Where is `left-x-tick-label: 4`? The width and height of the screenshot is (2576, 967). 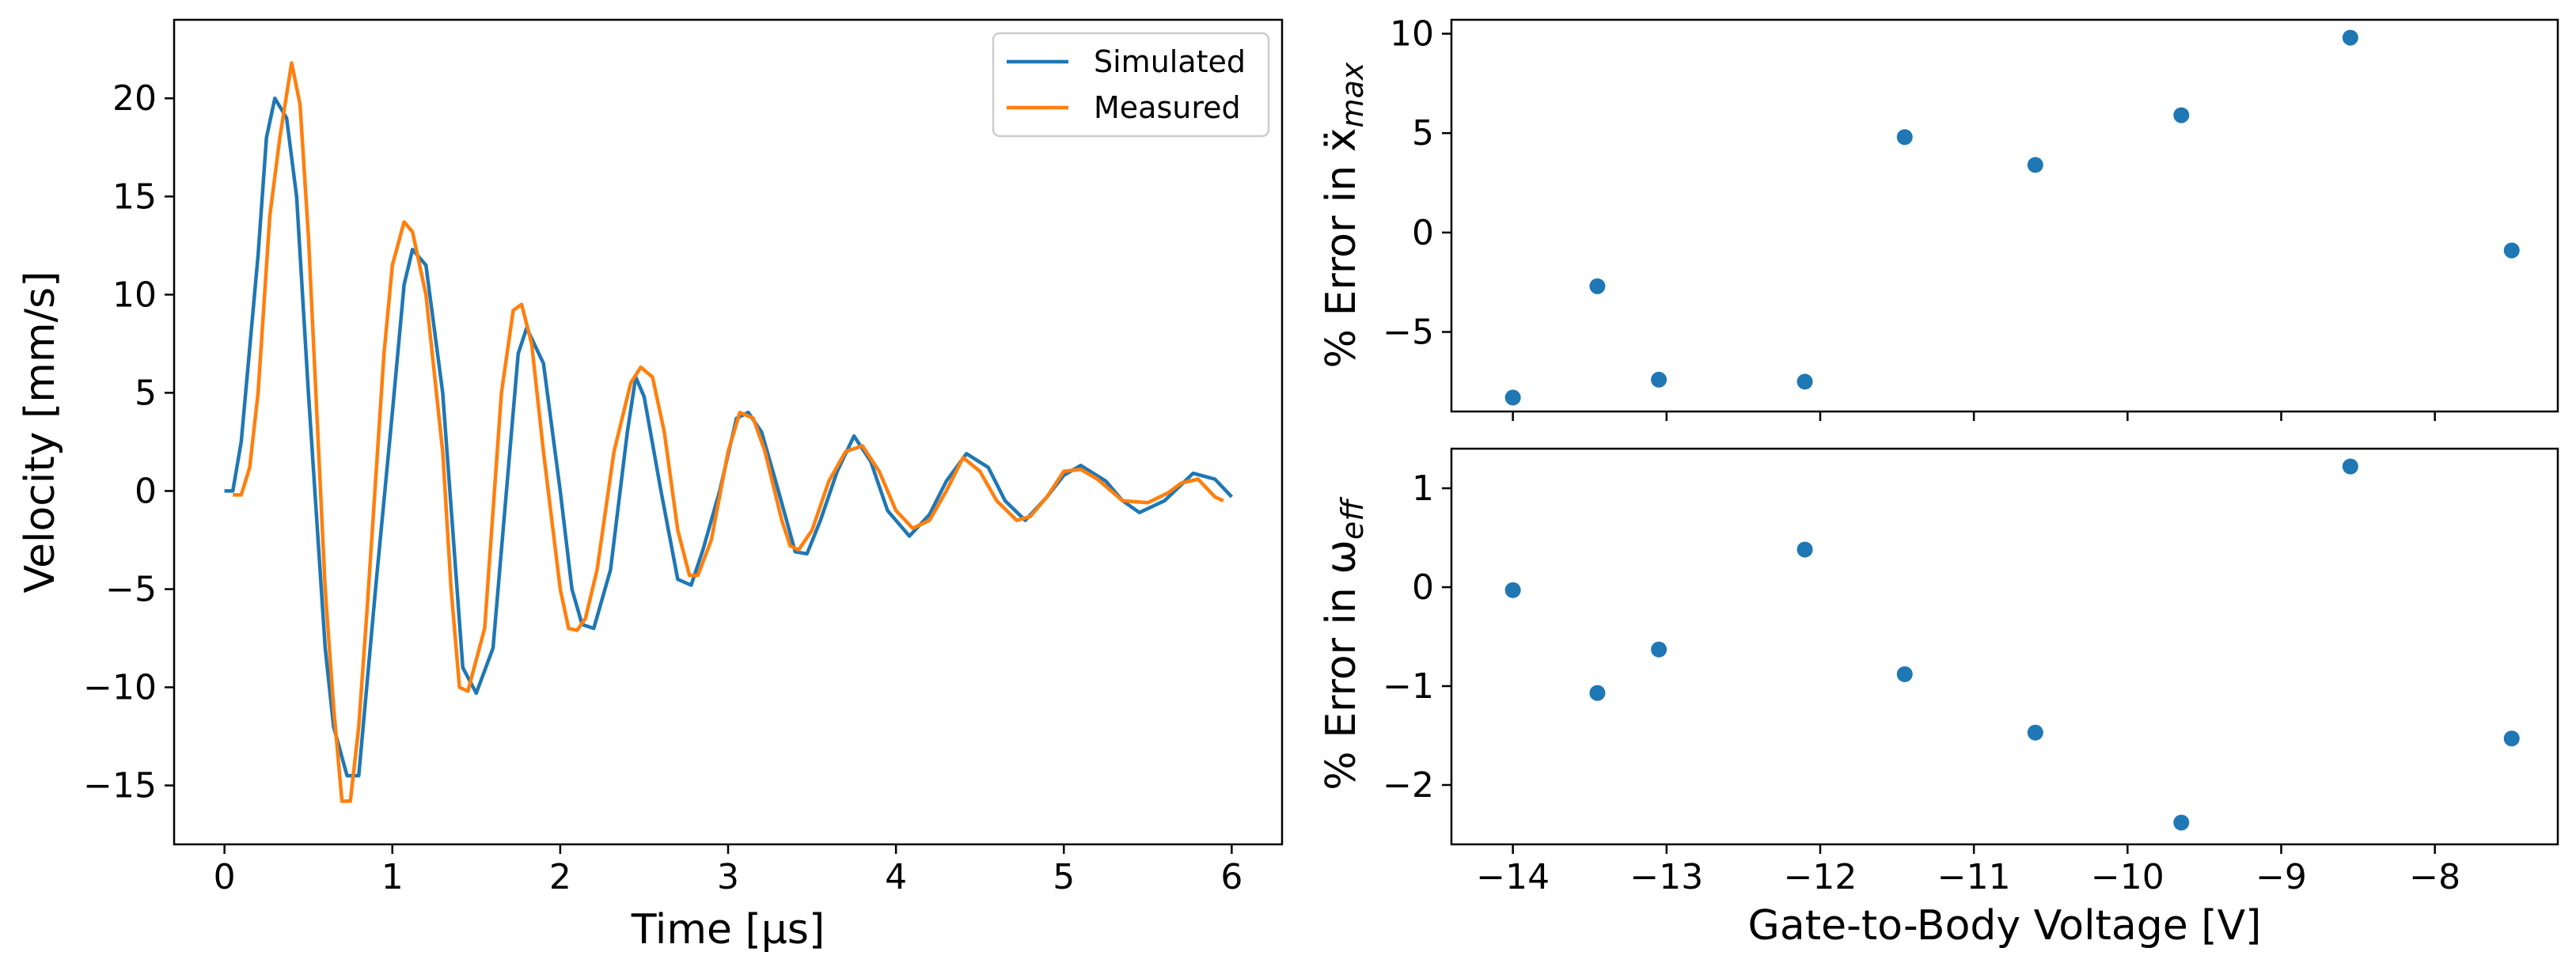
left-x-tick-label: 4 is located at coordinates (896, 877).